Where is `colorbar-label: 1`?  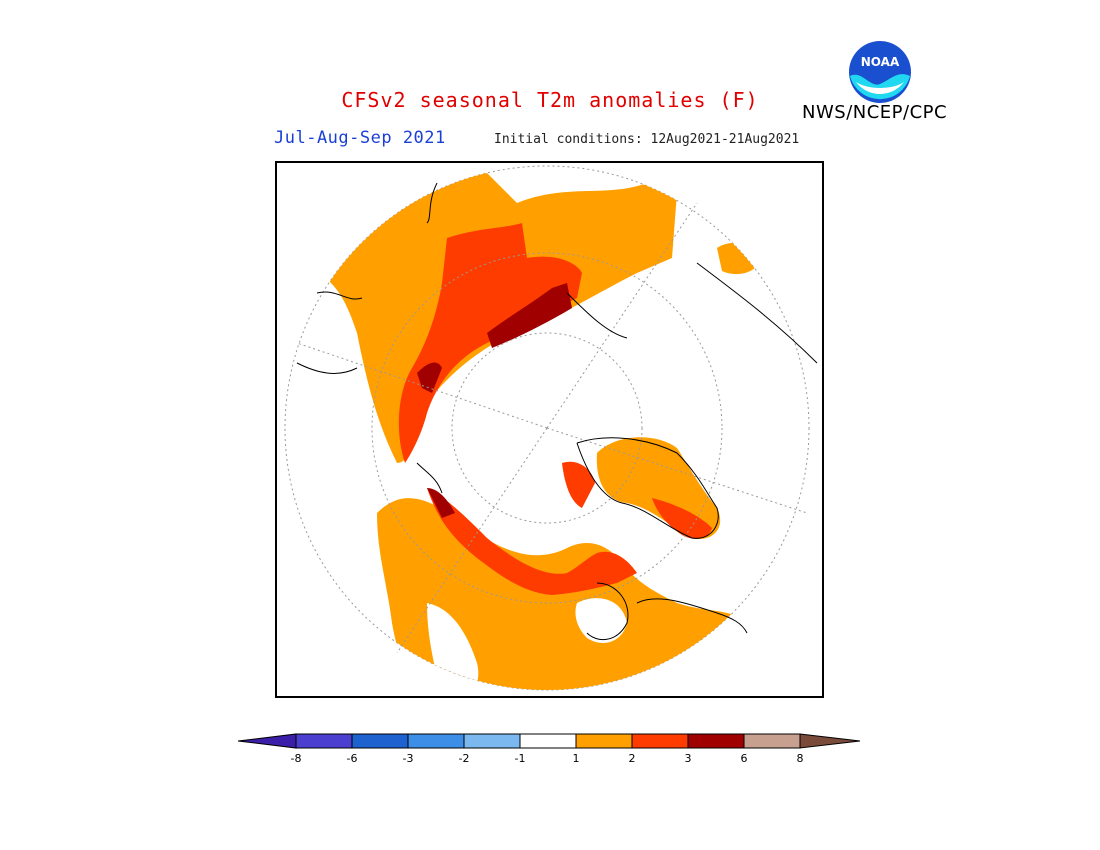 colorbar-label: 1 is located at coordinates (576, 758).